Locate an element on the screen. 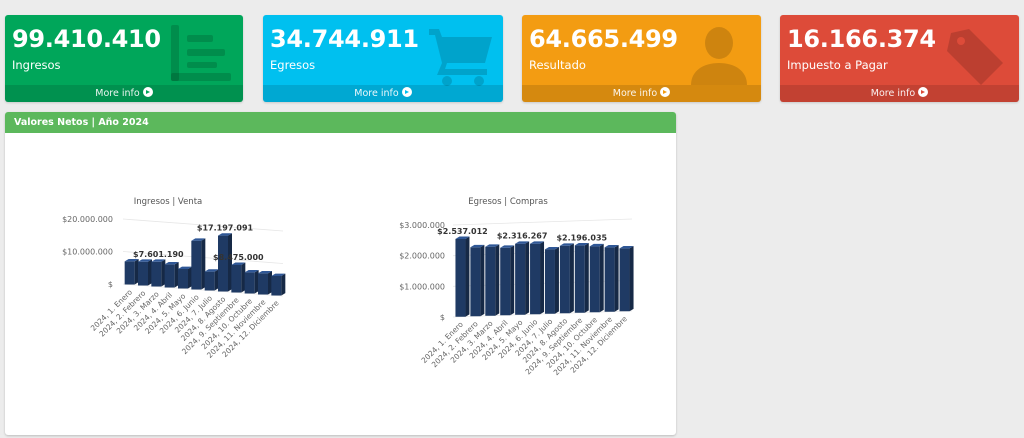 The height and width of the screenshot is (438, 1024). panel-title: Valores Netos | Año 2024 is located at coordinates (340, 122).